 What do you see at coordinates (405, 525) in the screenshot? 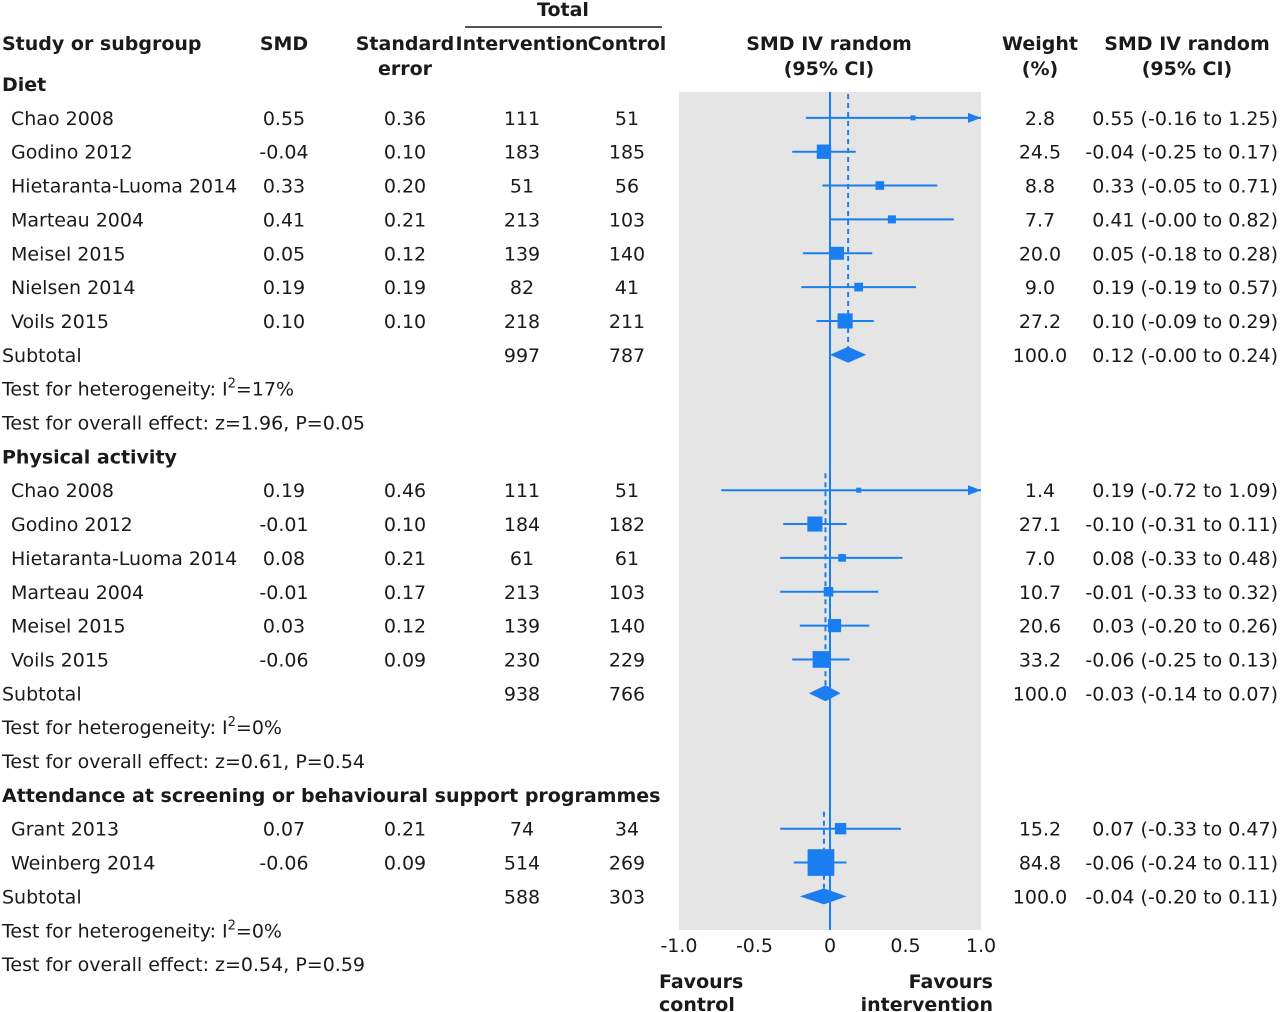
I see `study-se: 0.10` at bounding box center [405, 525].